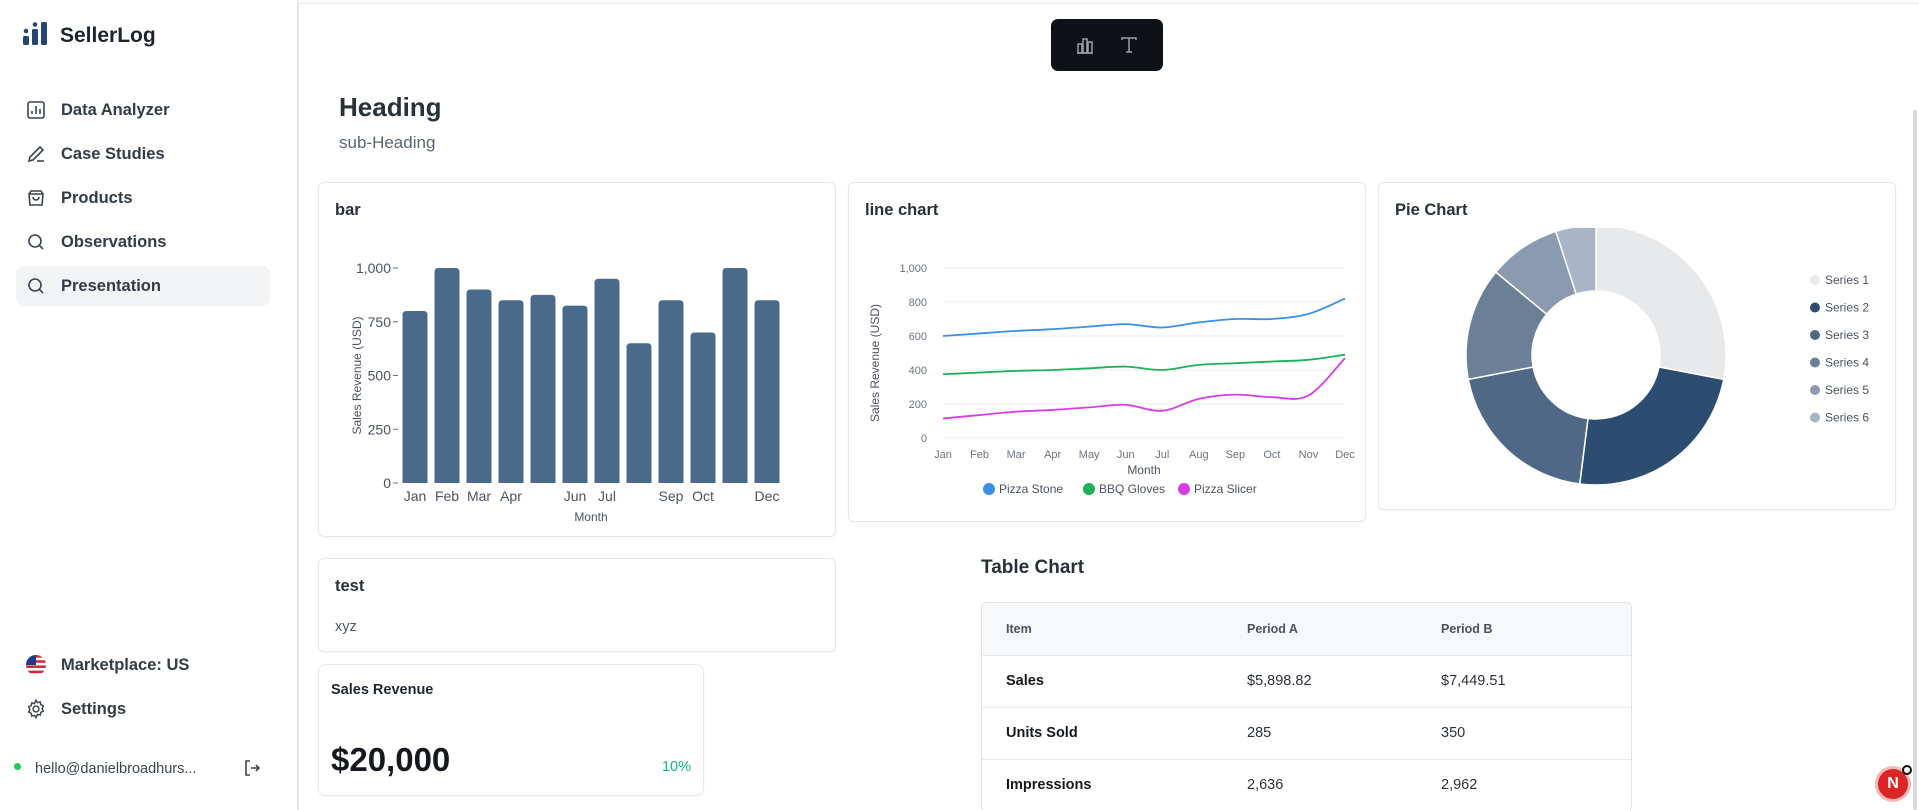 The width and height of the screenshot is (1919, 810). Describe the element at coordinates (390, 107) in the screenshot. I see `page-heading: Heading` at that location.